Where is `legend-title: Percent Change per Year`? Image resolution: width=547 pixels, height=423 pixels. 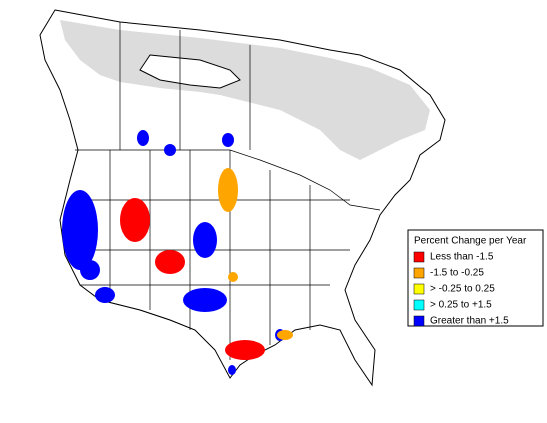
legend-title: Percent Change per Year is located at coordinates (470, 241).